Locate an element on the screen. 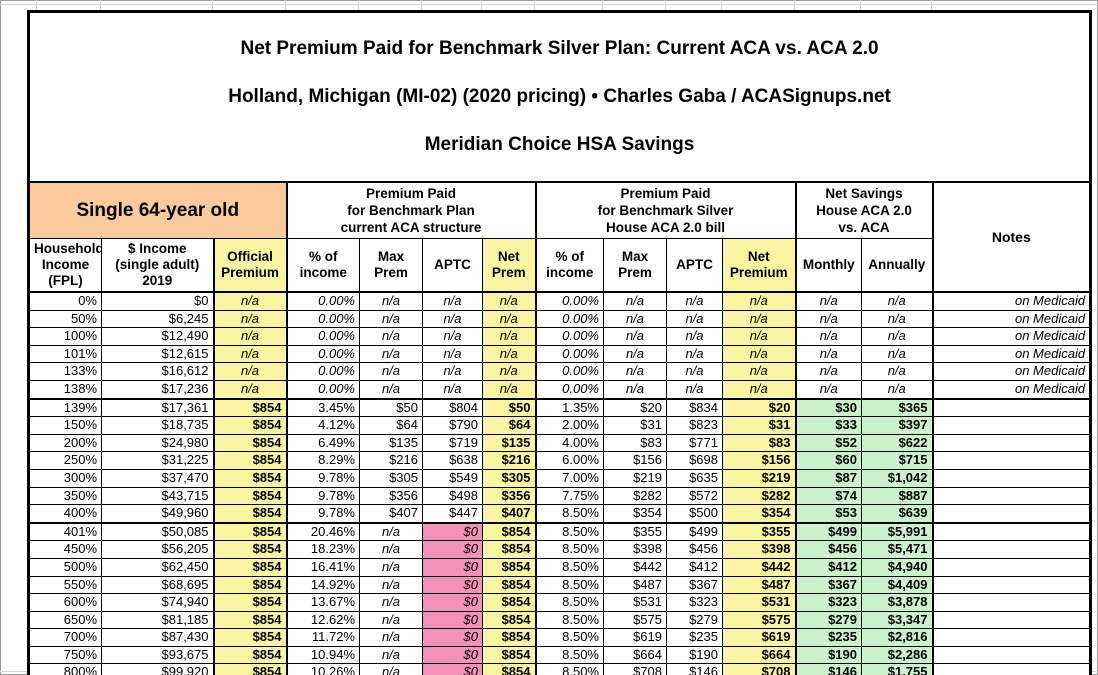 Image resolution: width=1098 pixels, height=675 pixels. cell-income: $81,185 is located at coordinates (158, 620).